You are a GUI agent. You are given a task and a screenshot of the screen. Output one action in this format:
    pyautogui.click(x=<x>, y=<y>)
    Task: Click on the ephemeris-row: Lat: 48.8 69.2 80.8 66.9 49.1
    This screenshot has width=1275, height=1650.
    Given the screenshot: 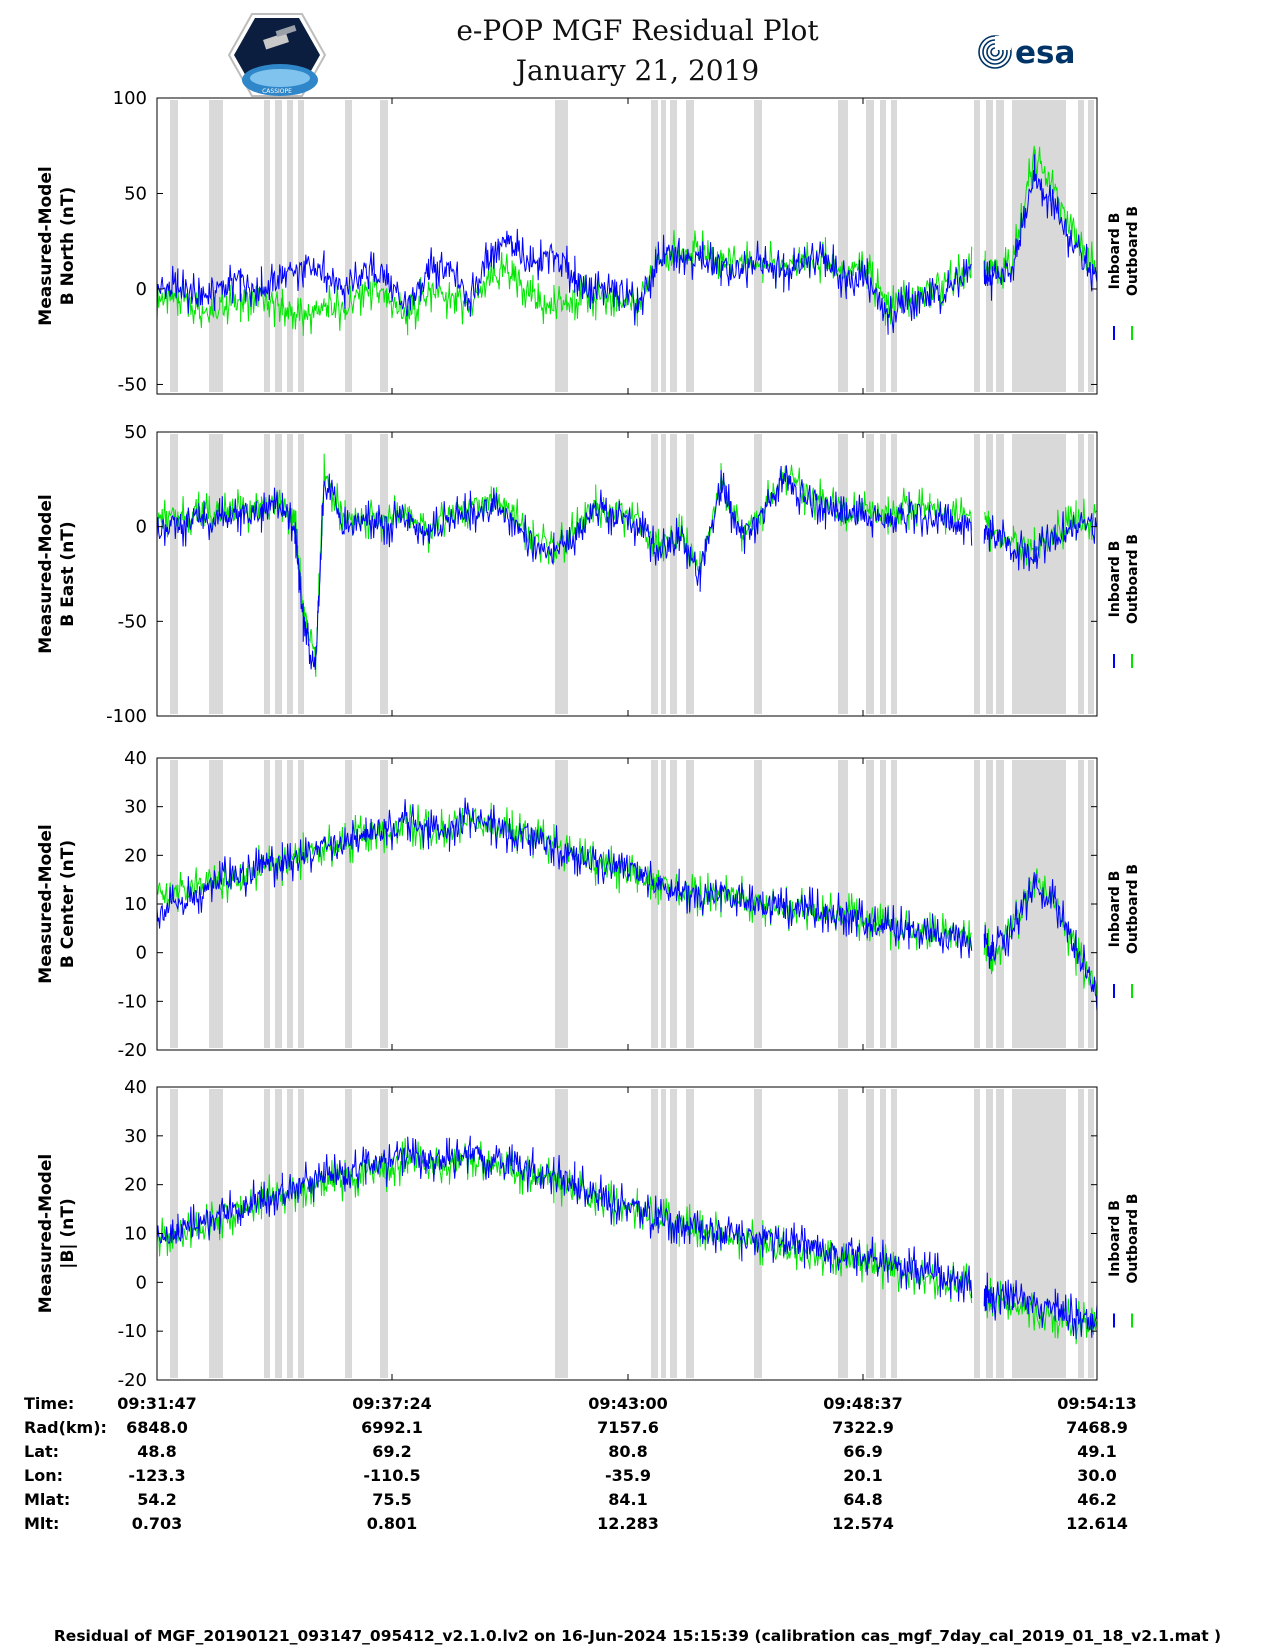 What is the action you would take?
    pyautogui.click(x=637, y=1454)
    